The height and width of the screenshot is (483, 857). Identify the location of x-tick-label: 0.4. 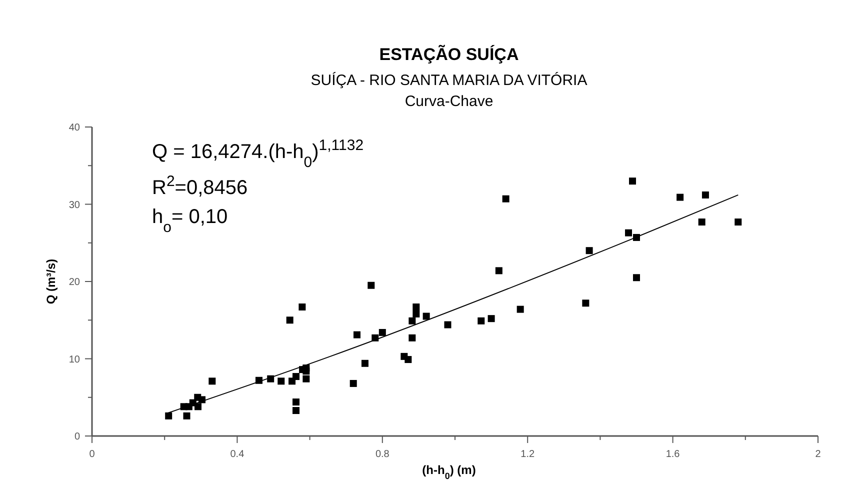
(237, 454).